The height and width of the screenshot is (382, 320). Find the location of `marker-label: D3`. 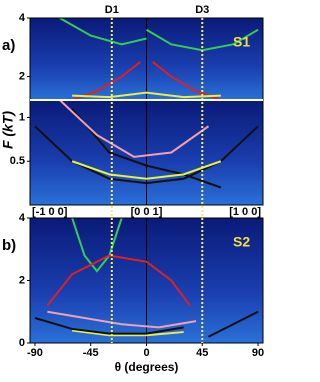

marker-label: D3 is located at coordinates (202, 10).